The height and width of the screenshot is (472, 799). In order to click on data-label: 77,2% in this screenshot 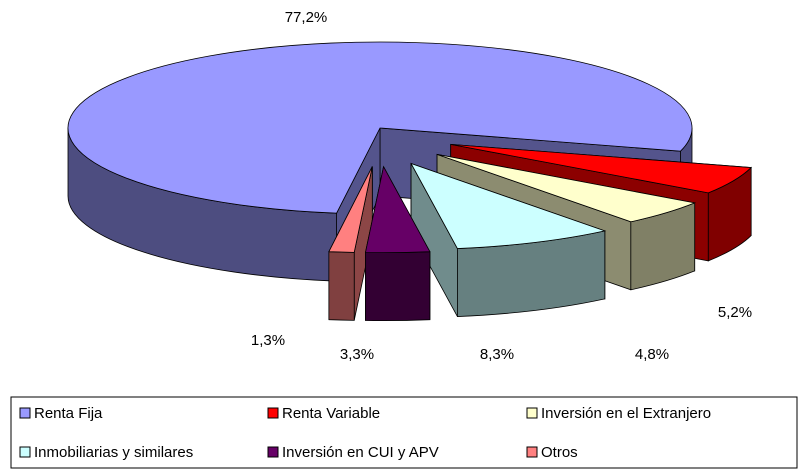, I will do `click(306, 17)`.